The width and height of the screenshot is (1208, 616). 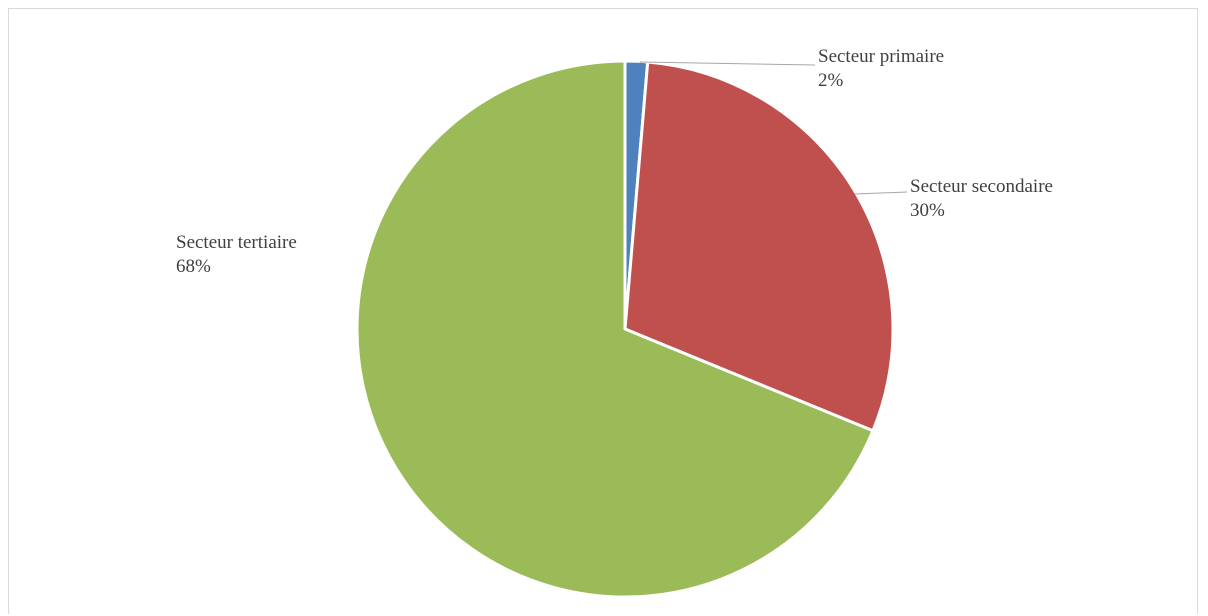 What do you see at coordinates (727, 63) in the screenshot?
I see `leader-line-primaire` at bounding box center [727, 63].